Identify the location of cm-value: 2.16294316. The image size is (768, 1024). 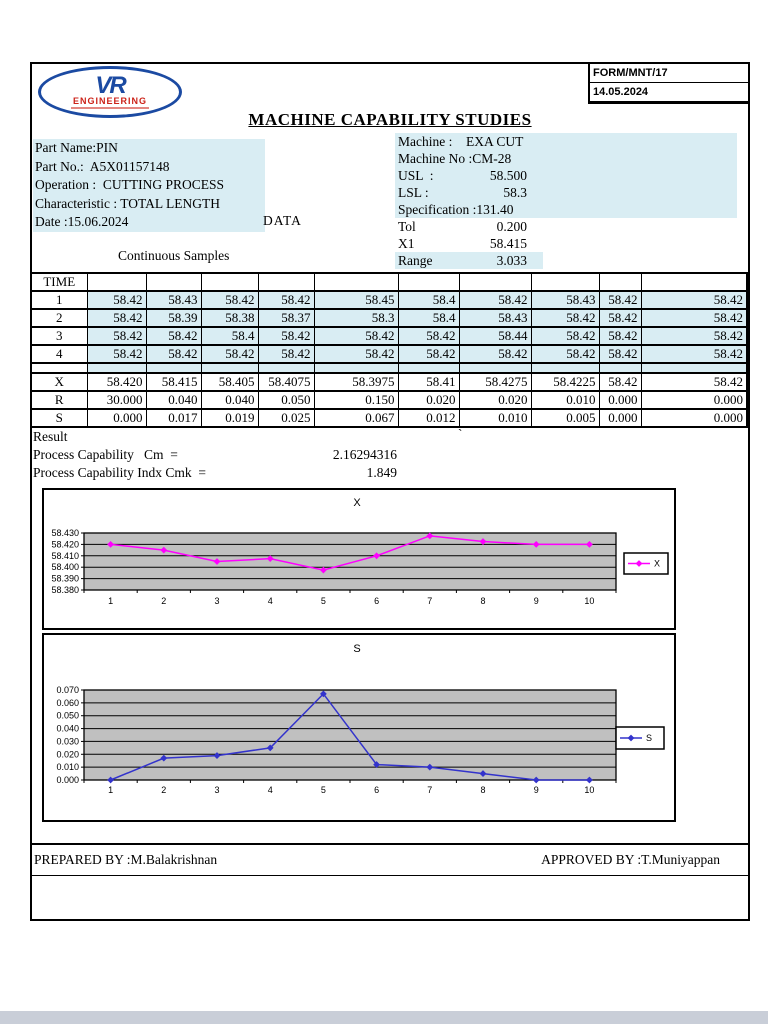
(364, 454).